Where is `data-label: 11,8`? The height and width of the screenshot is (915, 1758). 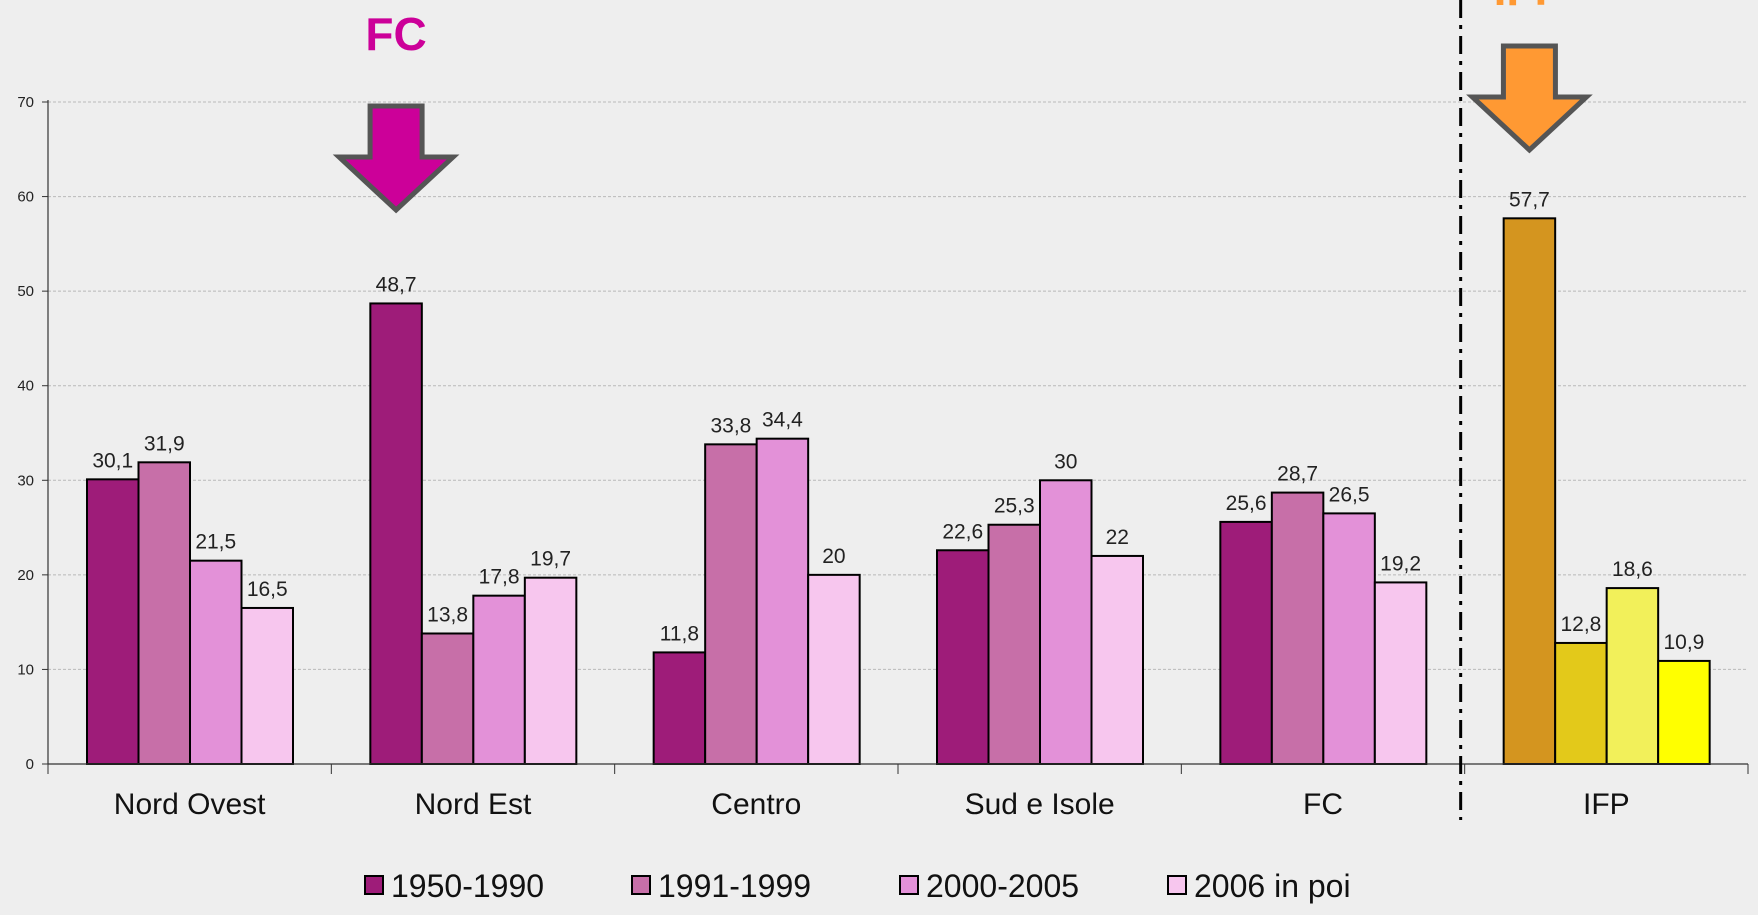 data-label: 11,8 is located at coordinates (679, 633).